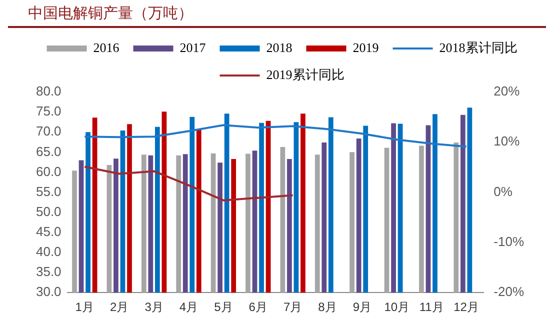  What do you see at coordinates (49, 231) in the screenshot?
I see `y-tick-label: 45.0` at bounding box center [49, 231].